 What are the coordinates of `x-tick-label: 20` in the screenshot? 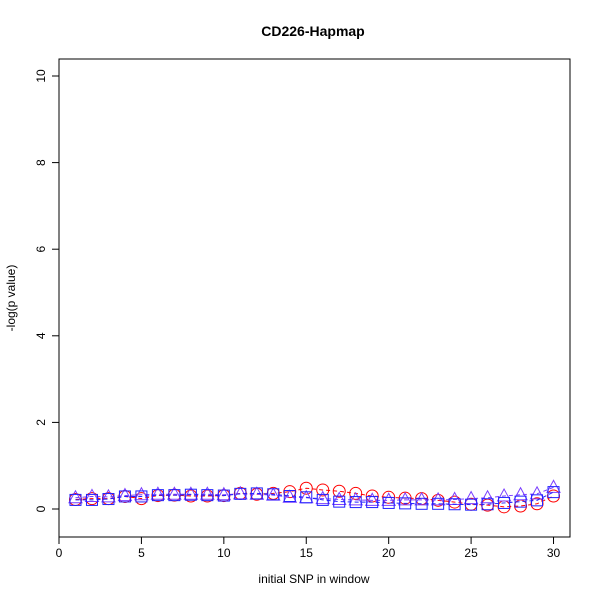 It's located at (389, 553).